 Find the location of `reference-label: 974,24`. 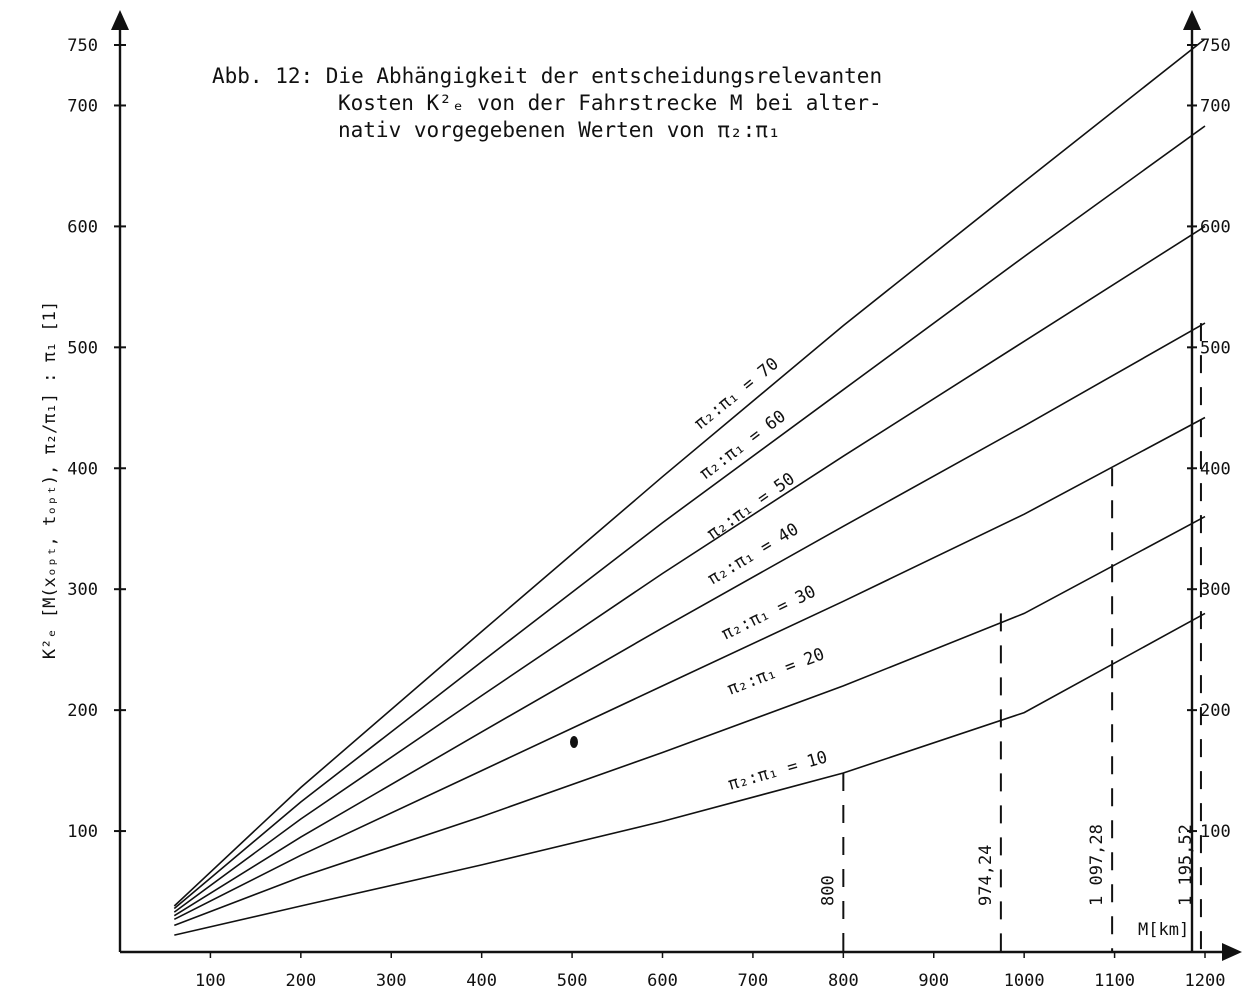

reference-label: 974,24 is located at coordinates (986, 875).